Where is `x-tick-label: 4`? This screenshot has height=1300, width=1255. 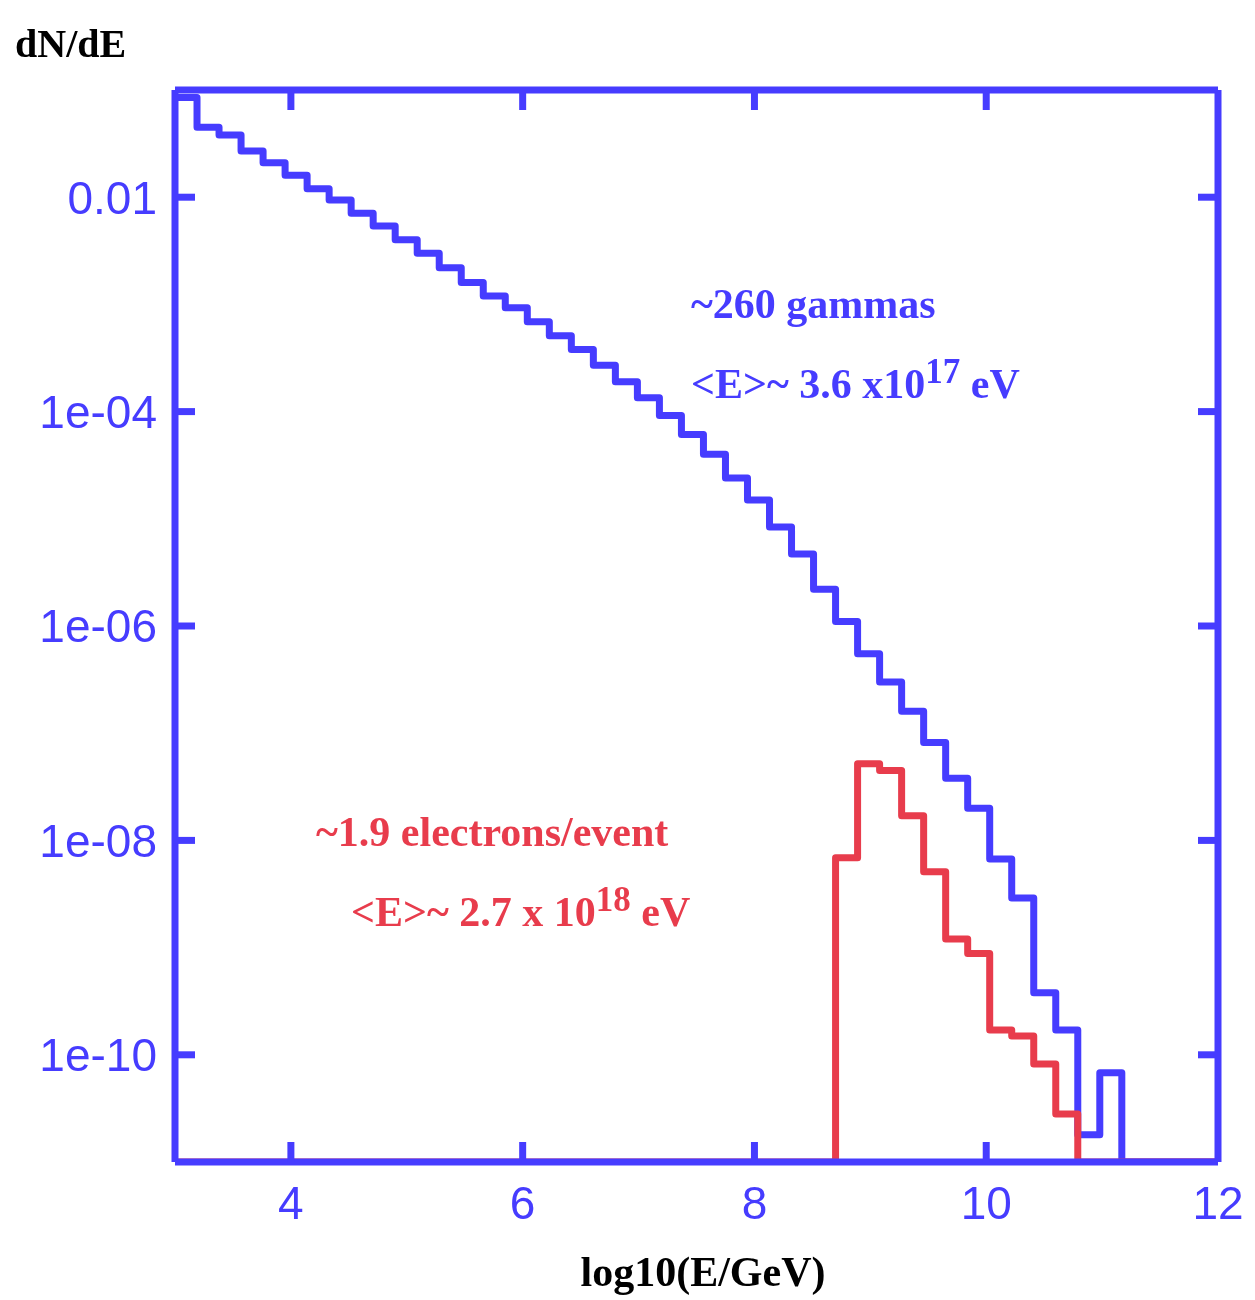 x-tick-label: 4 is located at coordinates (291, 1202).